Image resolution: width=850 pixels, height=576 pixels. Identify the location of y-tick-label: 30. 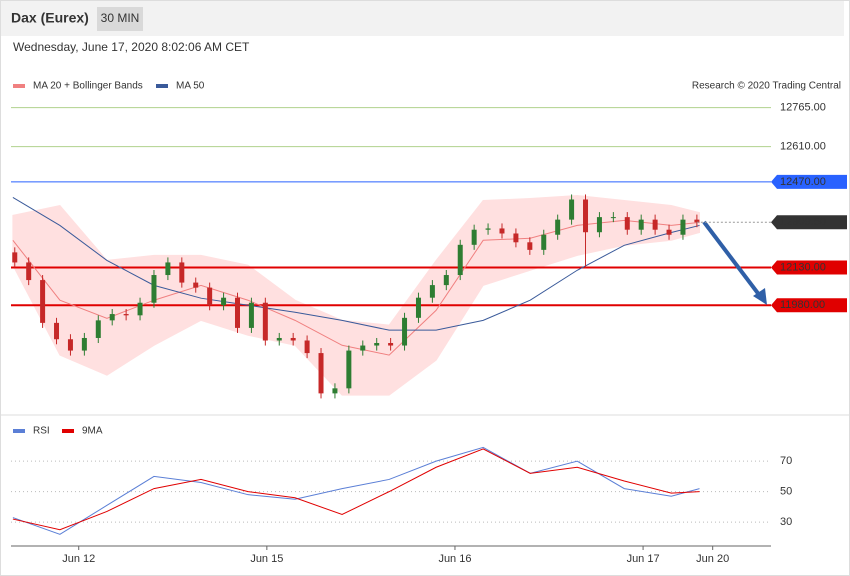
(786, 522).